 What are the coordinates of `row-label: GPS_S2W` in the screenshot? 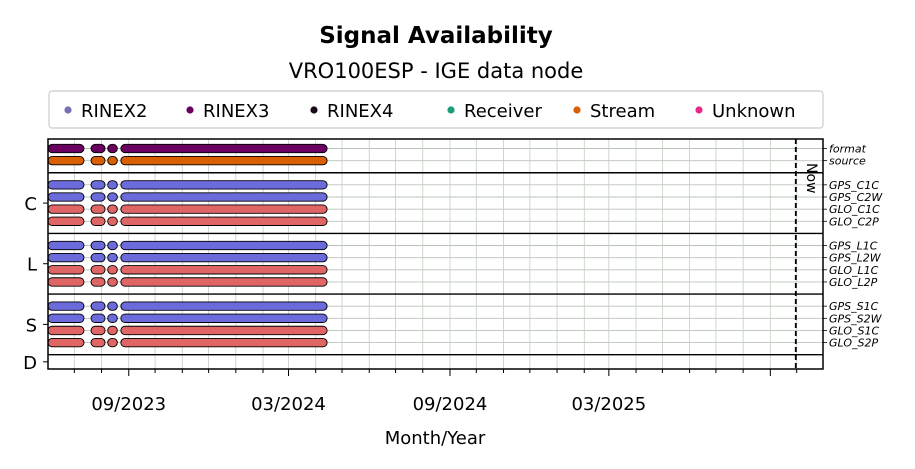 It's located at (856, 318).